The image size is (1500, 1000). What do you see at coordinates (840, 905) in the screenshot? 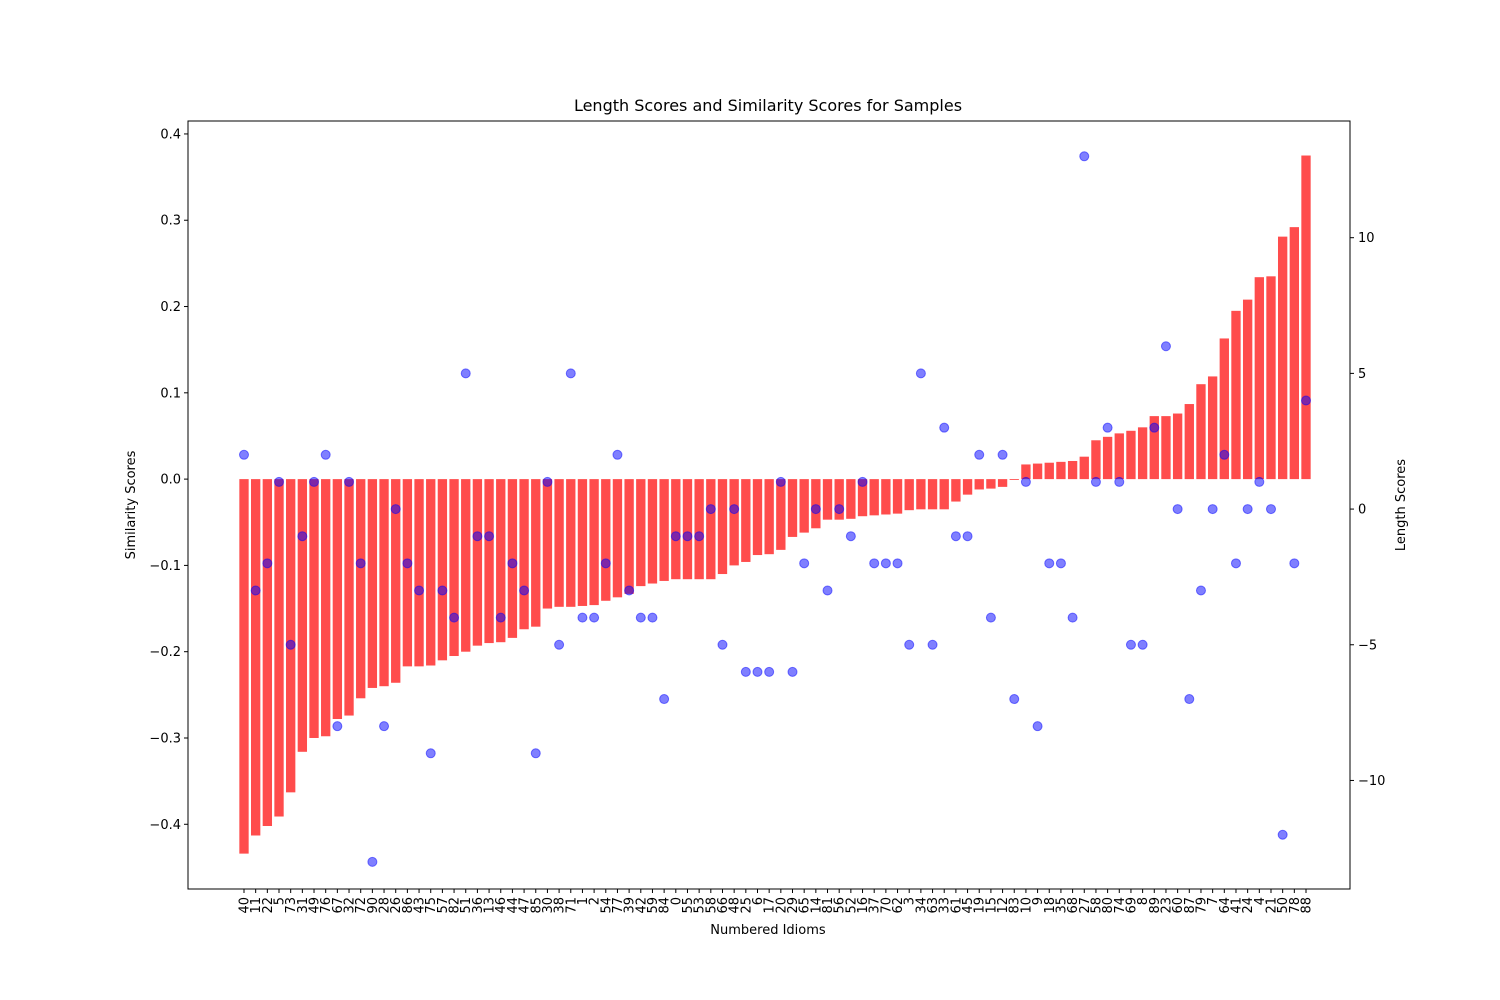
I see `x-tick-label: 56` at bounding box center [840, 905].